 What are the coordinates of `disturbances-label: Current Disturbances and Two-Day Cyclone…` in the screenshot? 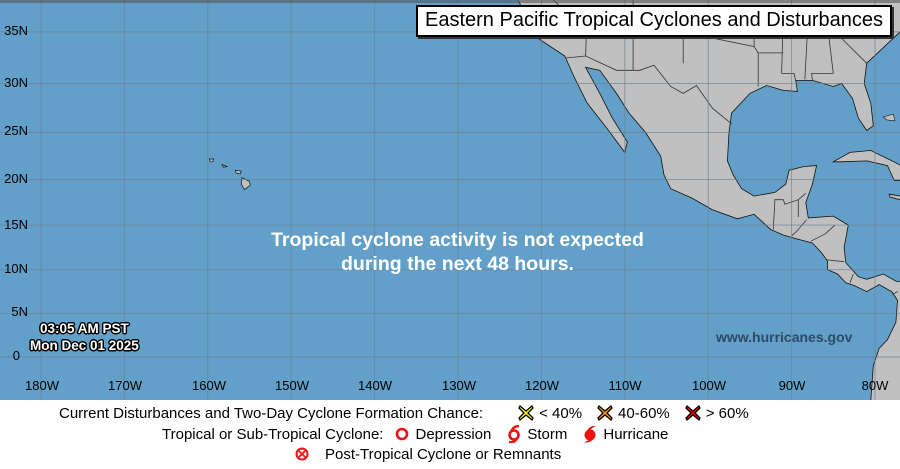 It's located at (271, 413).